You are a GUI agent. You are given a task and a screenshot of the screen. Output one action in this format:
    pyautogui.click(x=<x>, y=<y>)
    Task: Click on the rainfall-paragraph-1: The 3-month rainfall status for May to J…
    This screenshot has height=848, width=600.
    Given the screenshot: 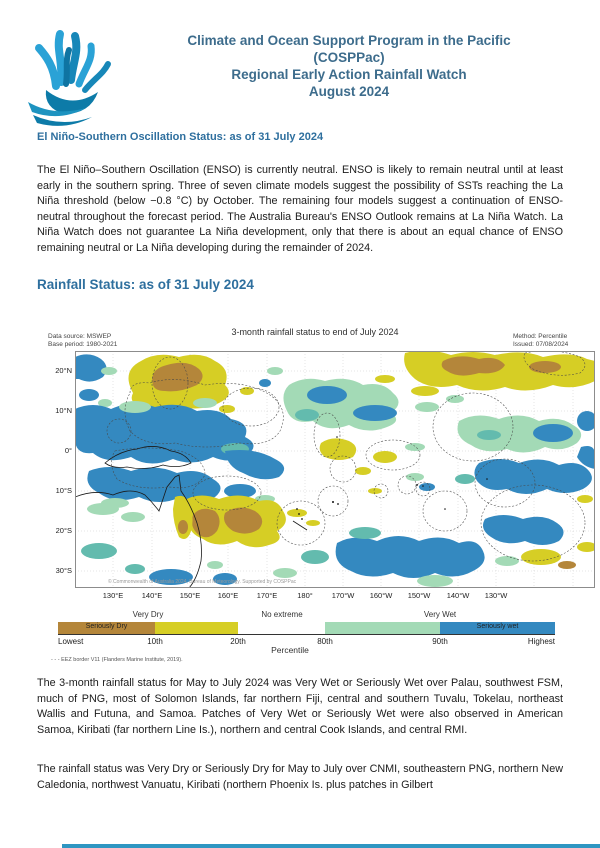 What is the action you would take?
    pyautogui.click(x=300, y=706)
    